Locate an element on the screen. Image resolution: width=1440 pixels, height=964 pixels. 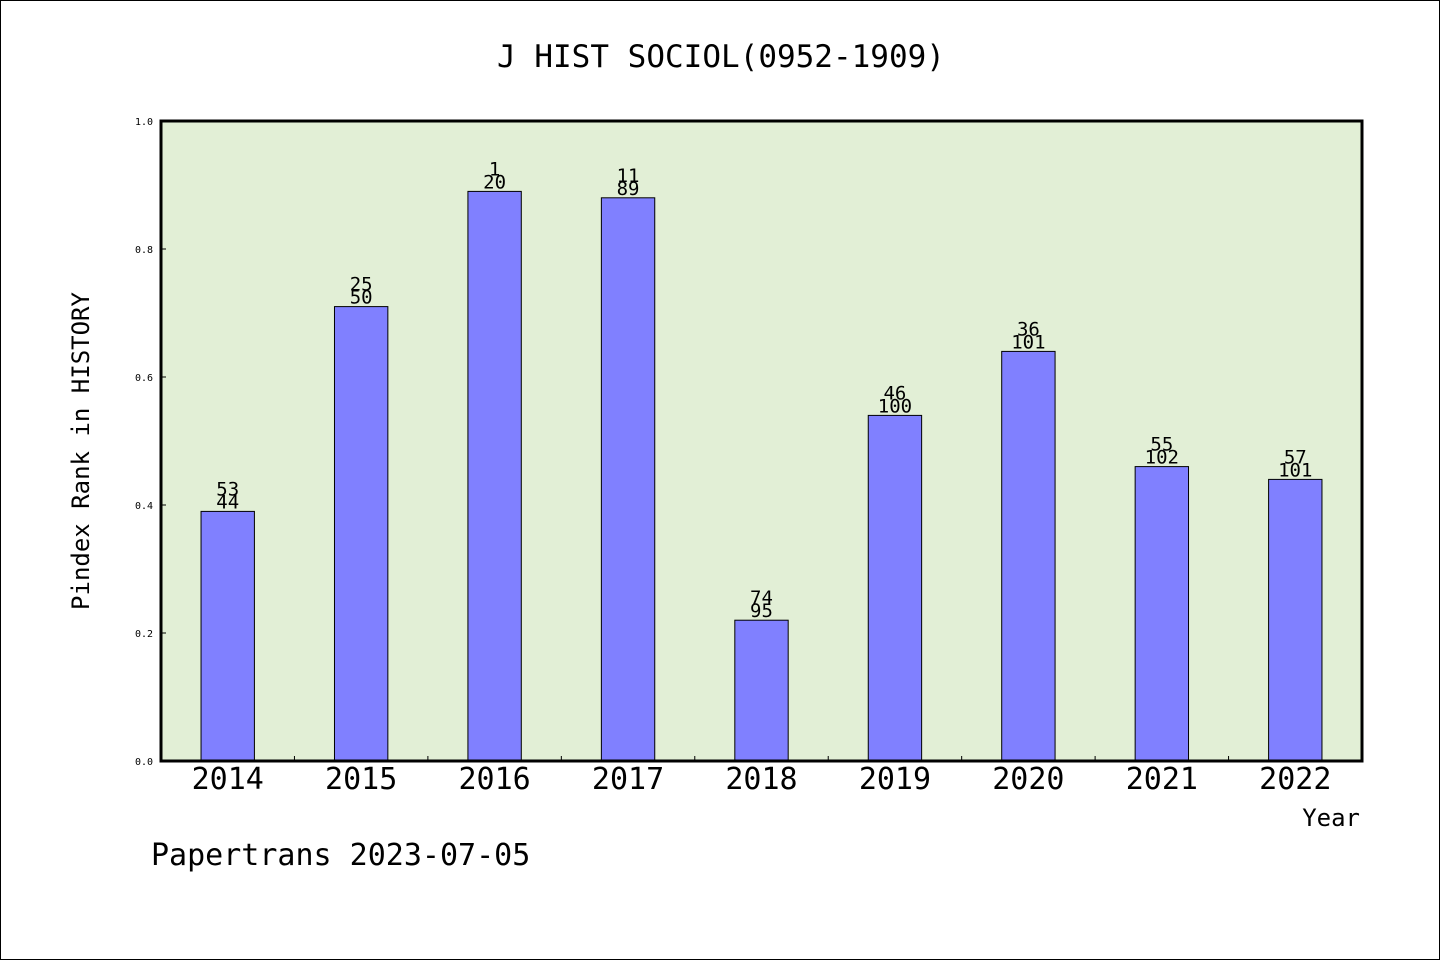
x-tick-label-2019: 2019 is located at coordinates (895, 779).